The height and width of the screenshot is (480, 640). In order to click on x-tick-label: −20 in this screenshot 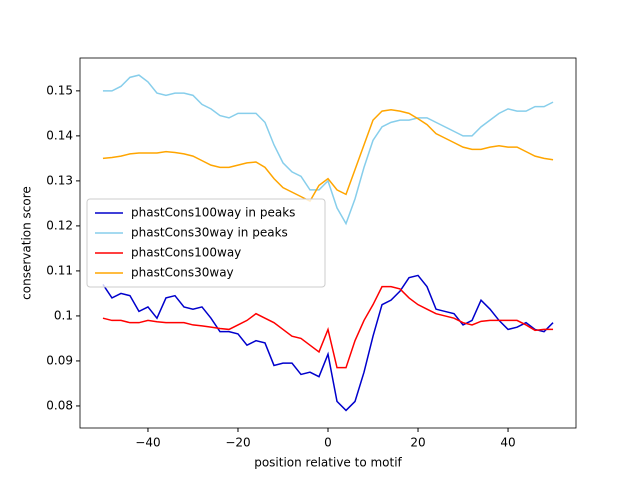, I will do `click(237, 443)`.